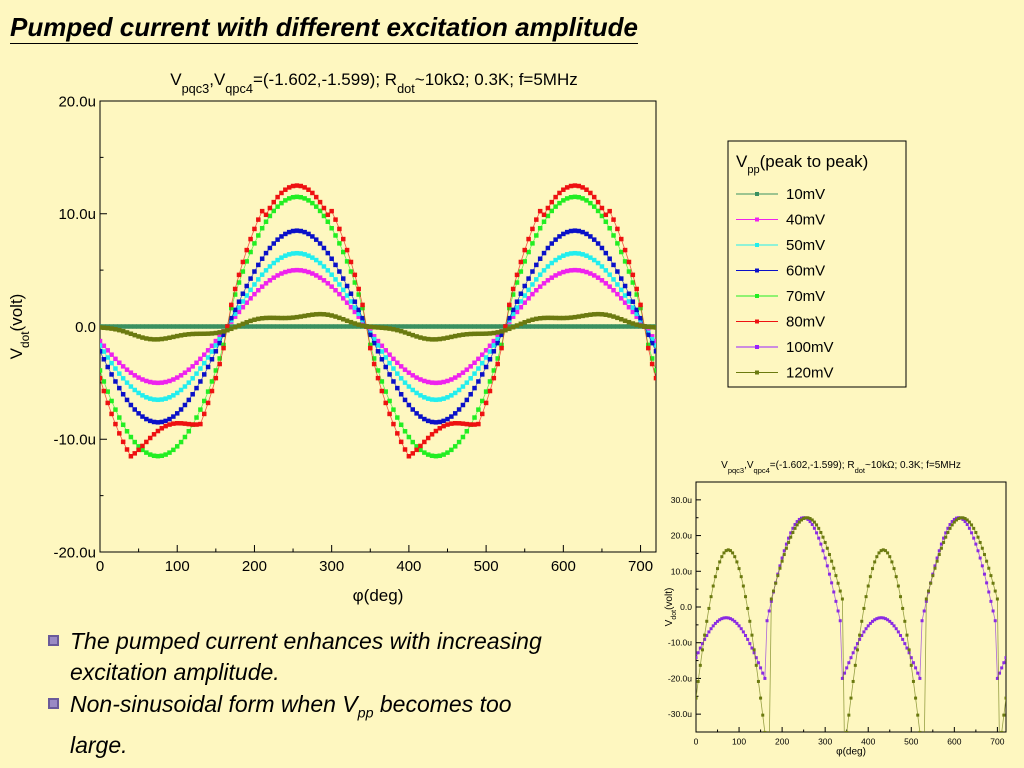 This screenshot has width=1024, height=768. I want to click on y-axis-label: Vdot(volt), so click(671, 607).